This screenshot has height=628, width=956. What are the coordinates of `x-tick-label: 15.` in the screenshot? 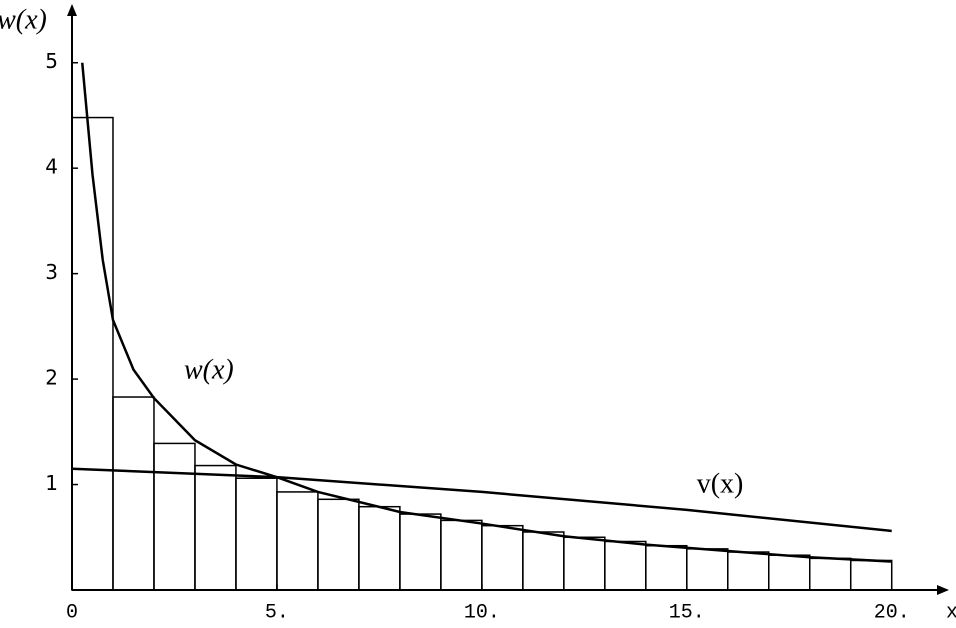 It's located at (687, 612).